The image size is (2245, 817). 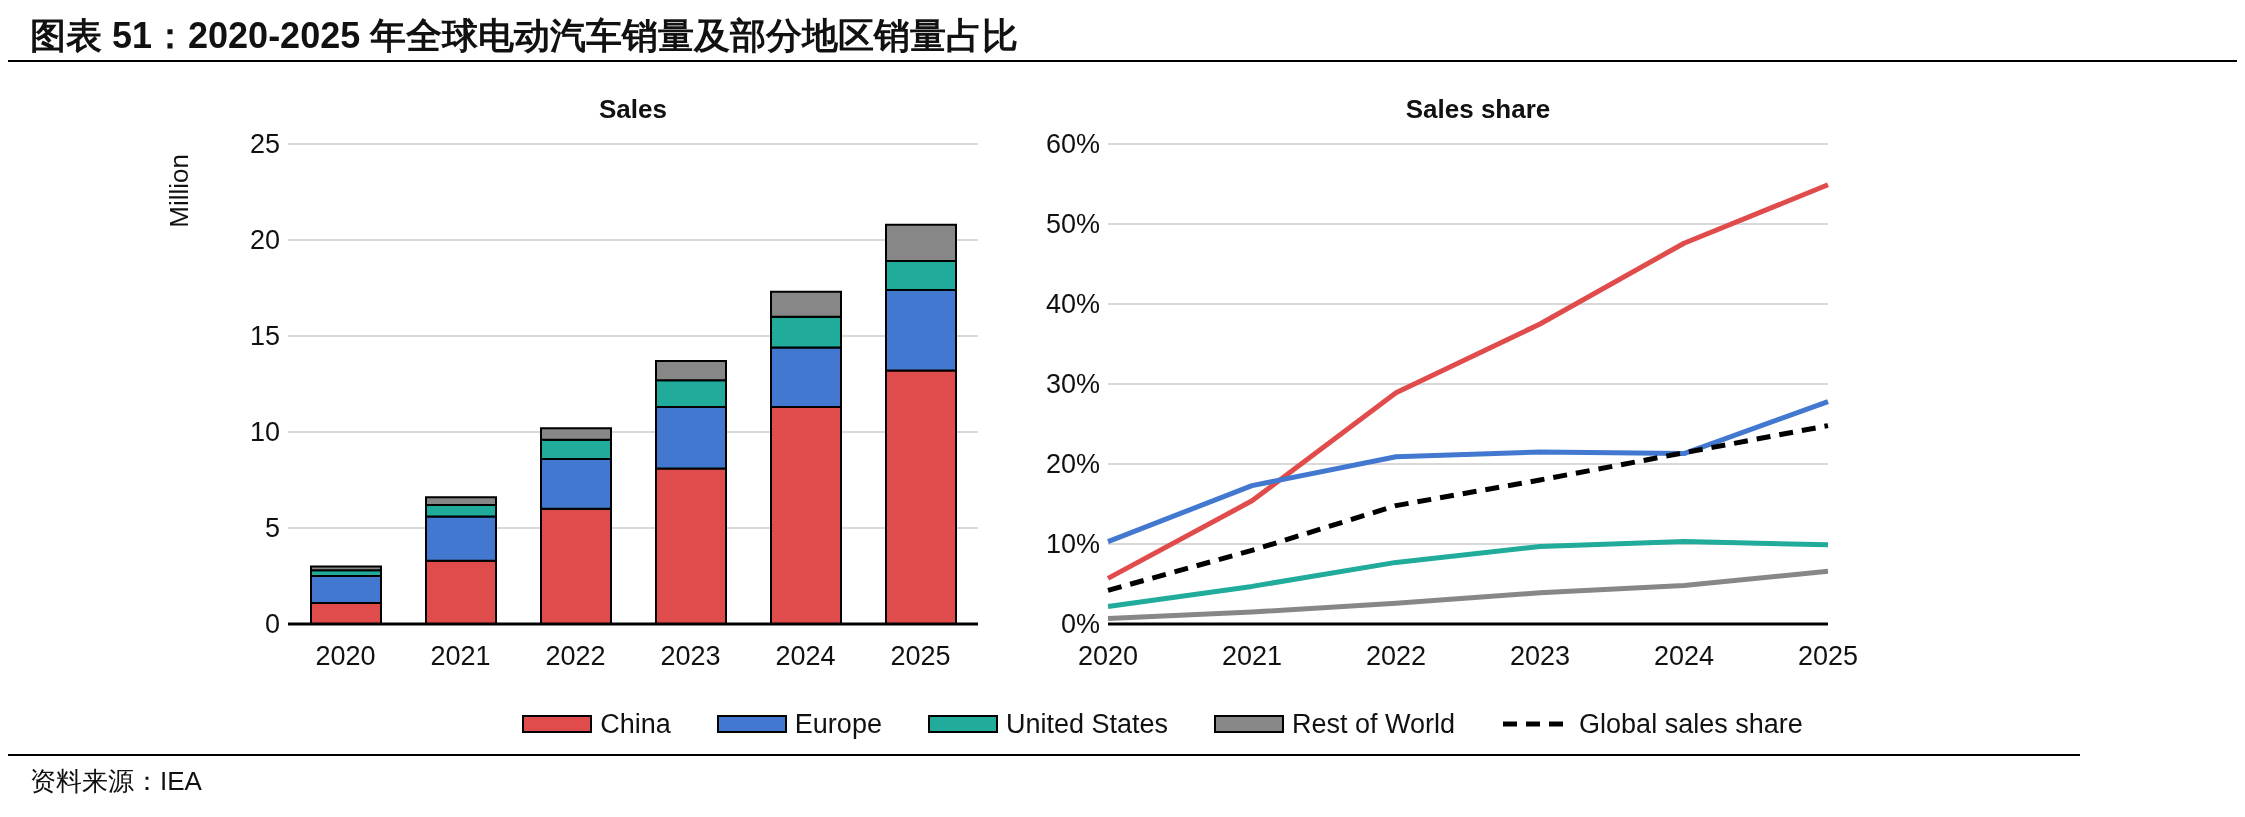 What do you see at coordinates (1072, 144) in the screenshot?
I see `y-tick-label: 60%` at bounding box center [1072, 144].